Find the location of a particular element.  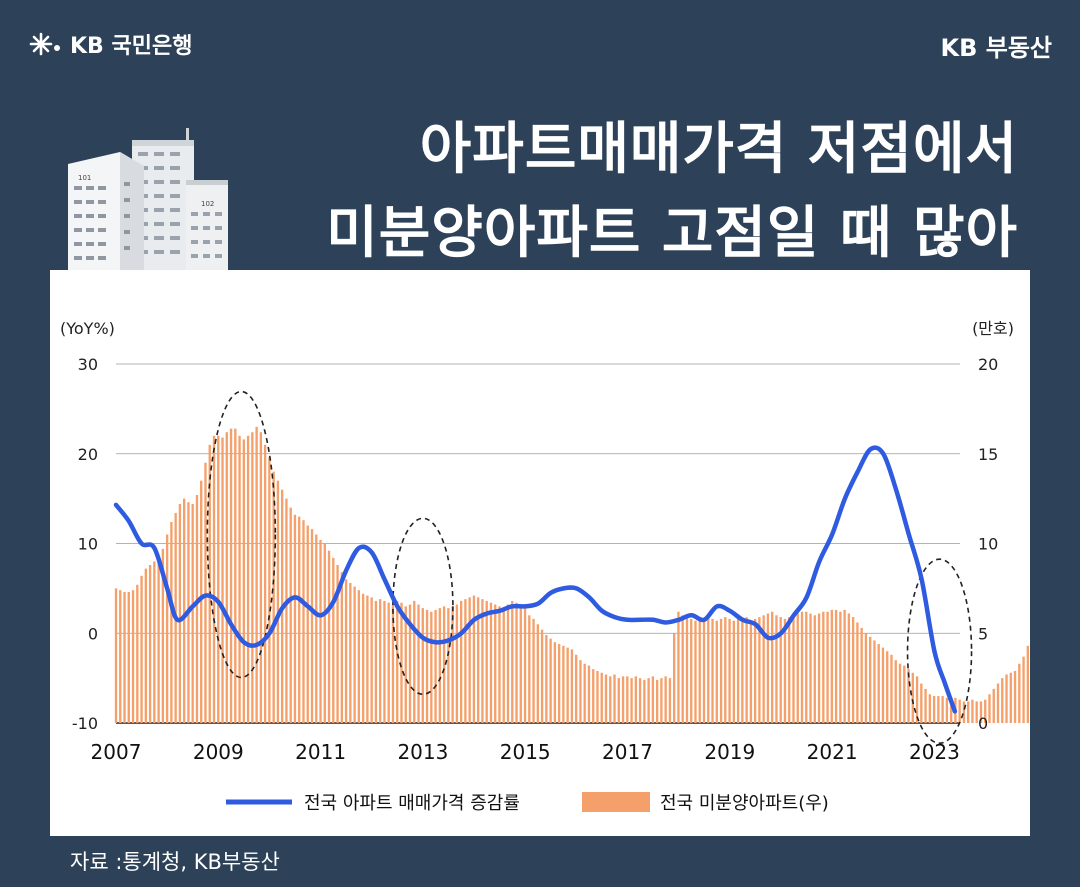

left-tick-label: 20 is located at coordinates (88, 454).